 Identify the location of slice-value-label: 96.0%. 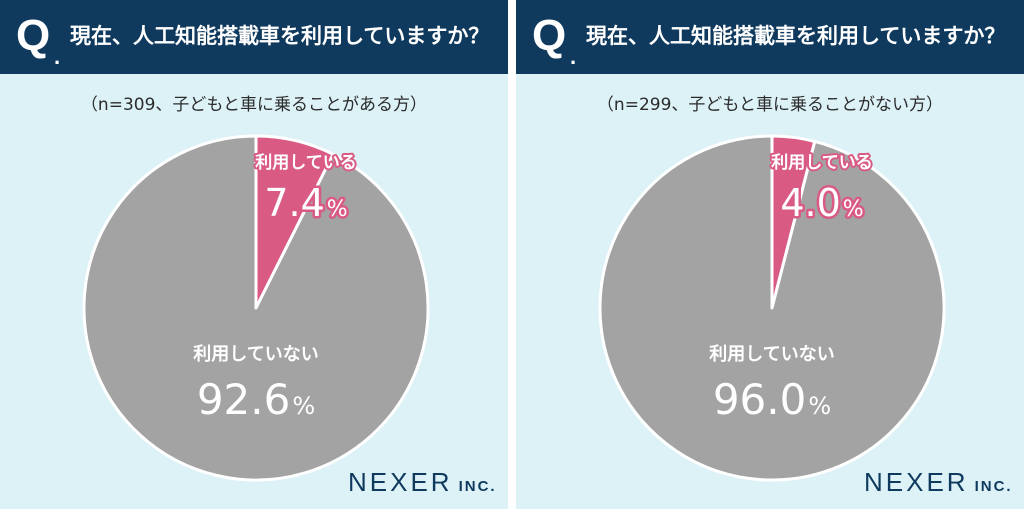
(772, 399).